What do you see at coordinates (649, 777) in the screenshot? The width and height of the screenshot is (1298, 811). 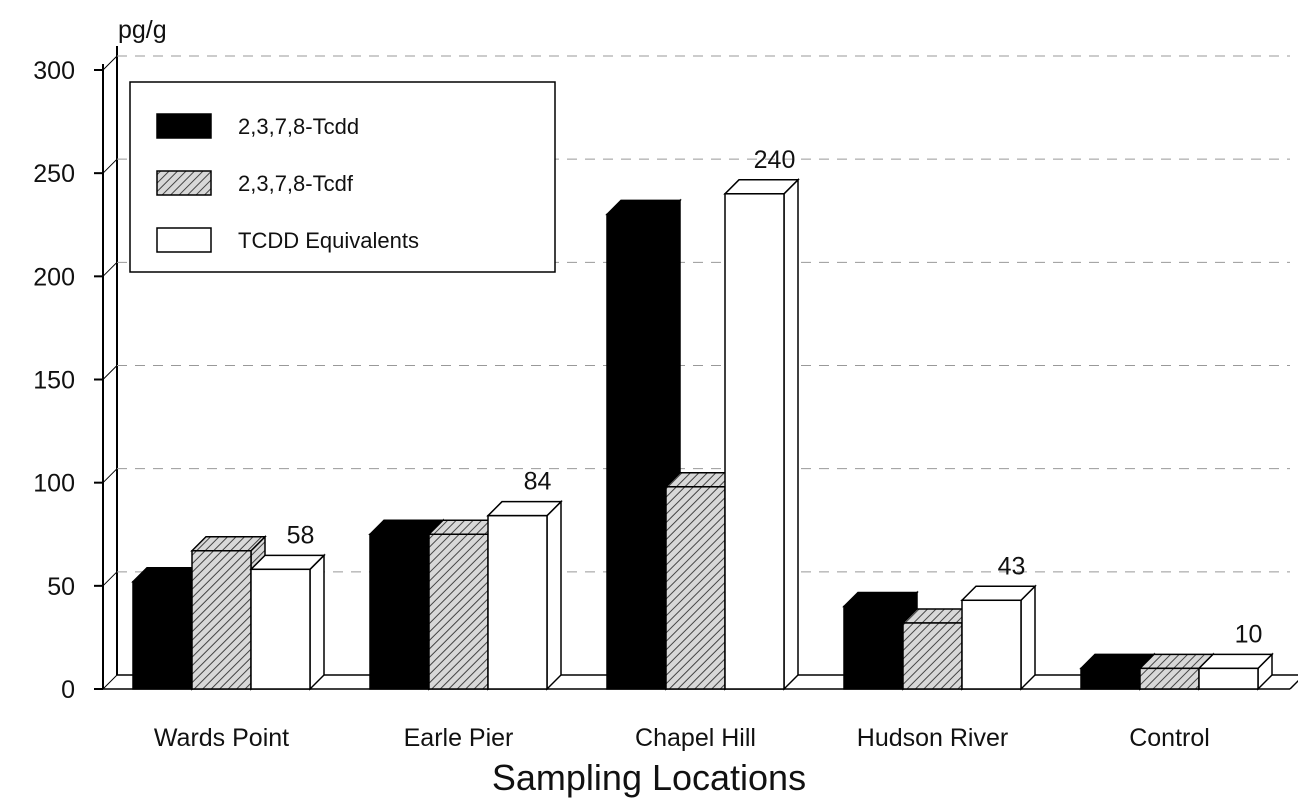 I see `x-axis-title: Sampling Locations` at bounding box center [649, 777].